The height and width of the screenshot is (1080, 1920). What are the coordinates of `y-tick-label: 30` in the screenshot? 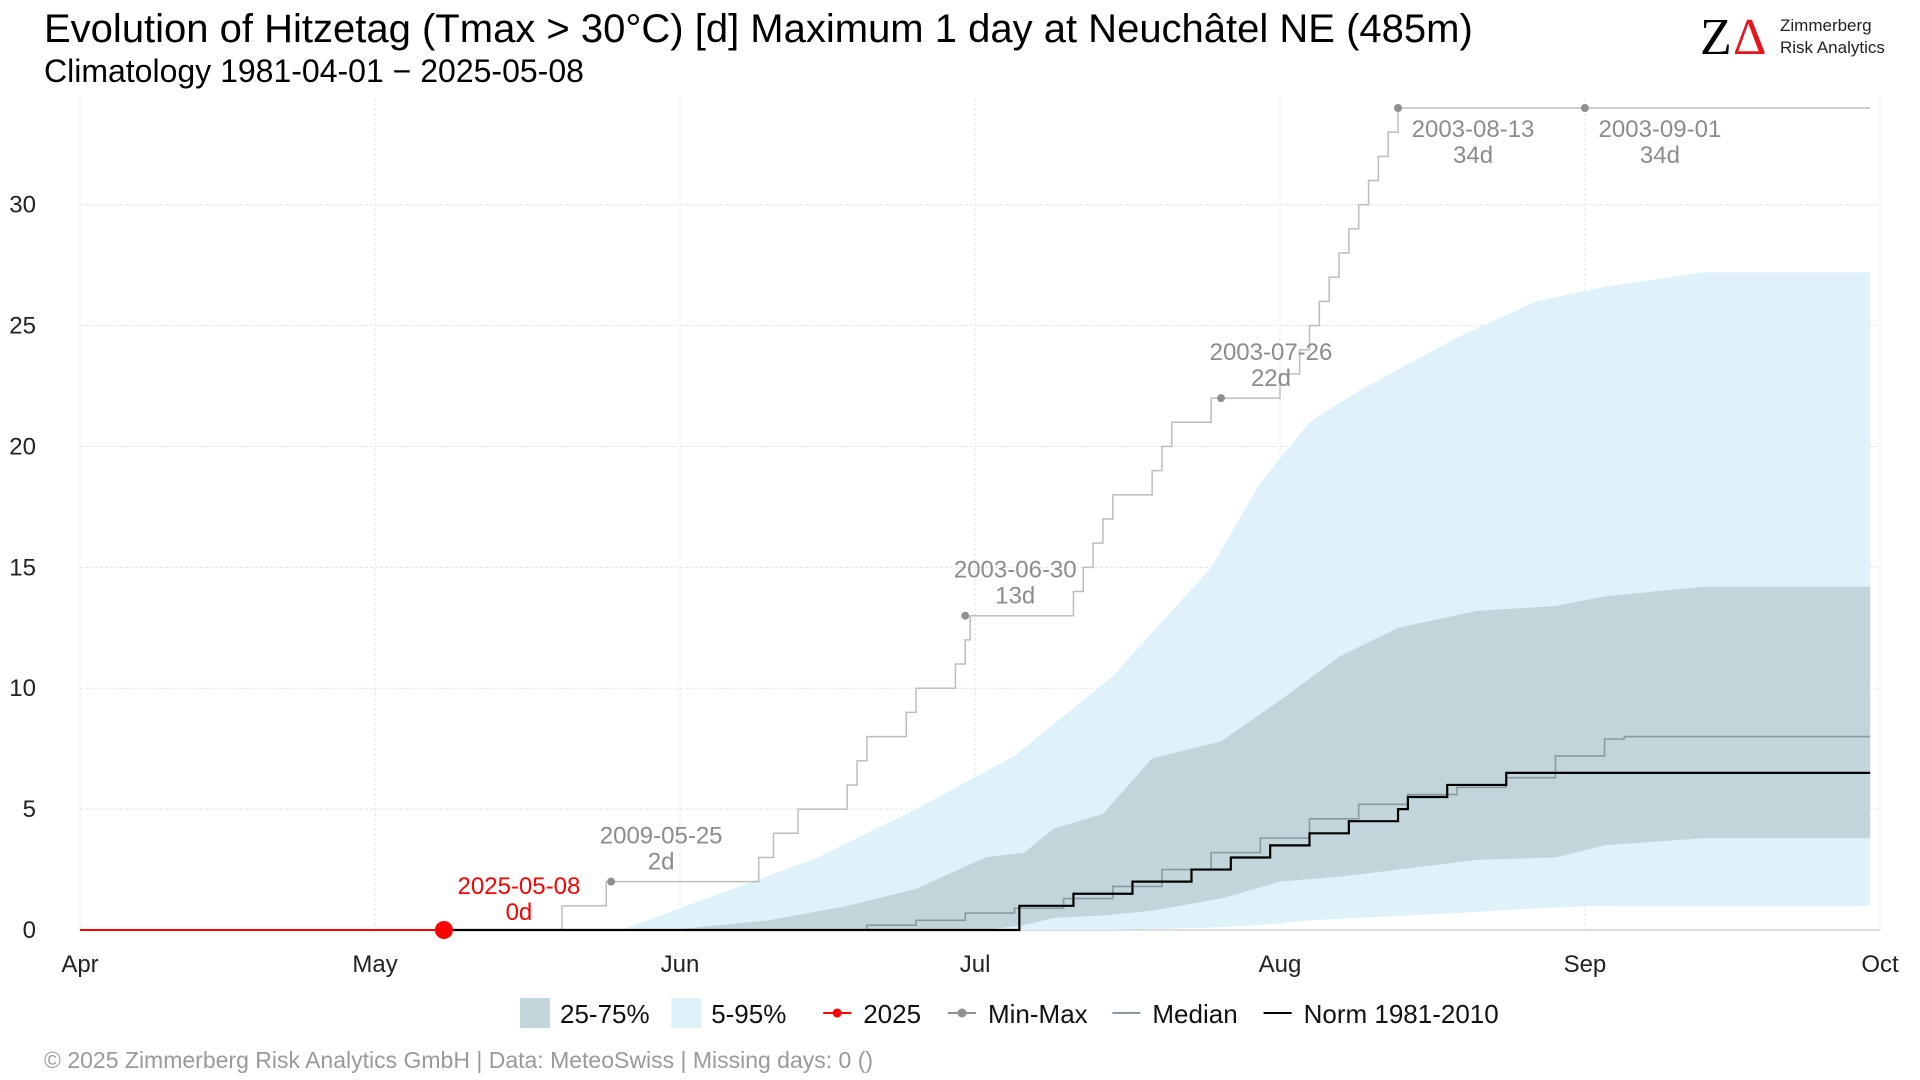 It's located at (22, 205).